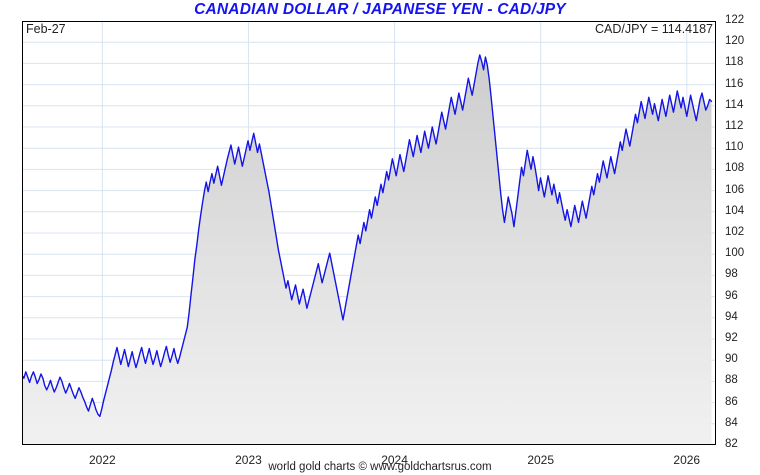  What do you see at coordinates (46, 29) in the screenshot?
I see `date-label: Feb-27` at bounding box center [46, 29].